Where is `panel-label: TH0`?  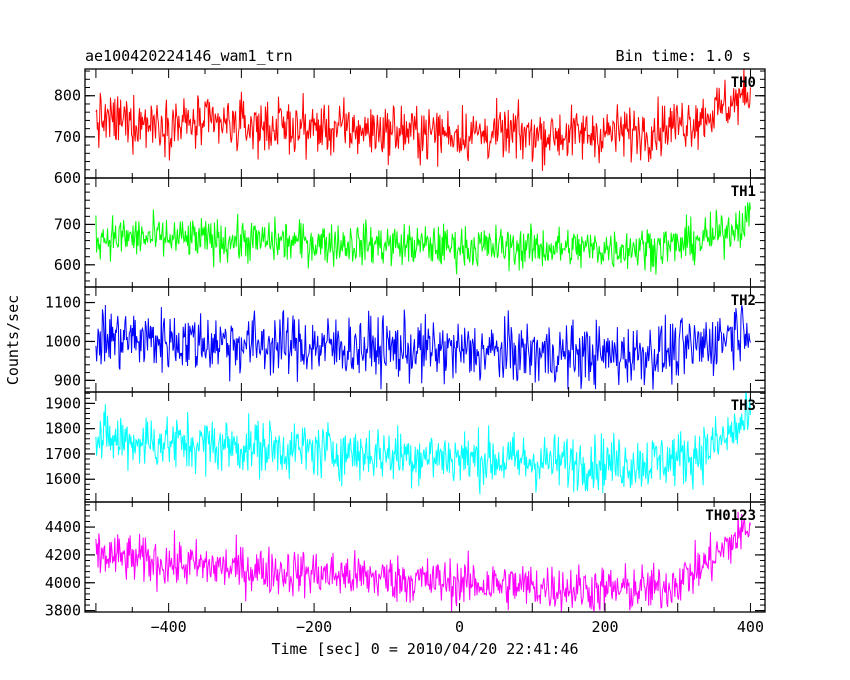 panel-label: TH0 is located at coordinates (743, 83).